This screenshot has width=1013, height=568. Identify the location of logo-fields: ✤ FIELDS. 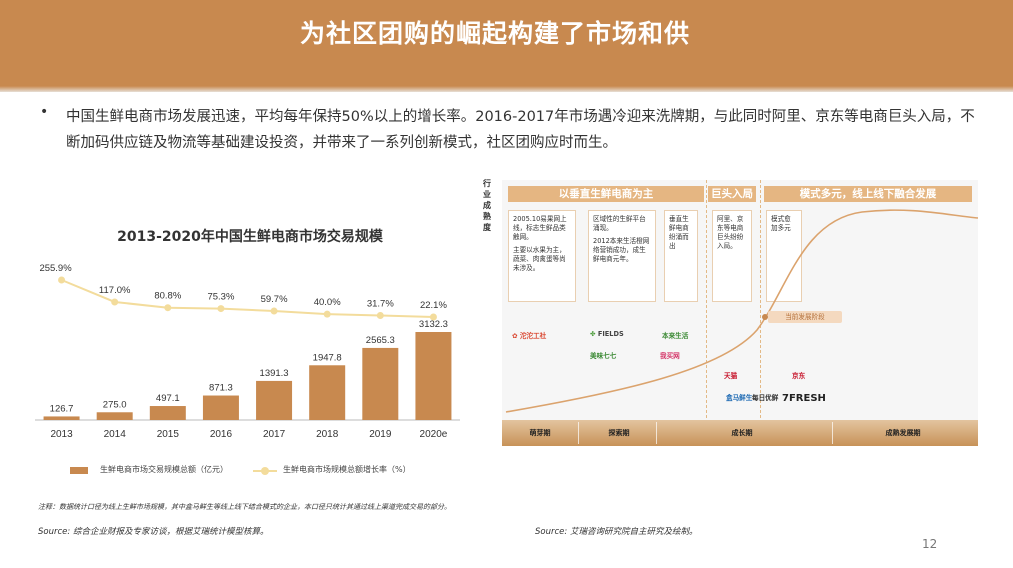
(607, 334).